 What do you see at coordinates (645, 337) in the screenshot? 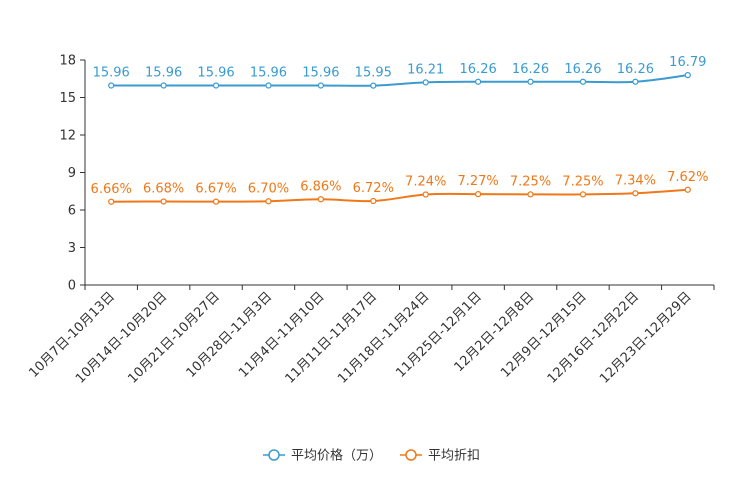
I see `x-tick-label: 12月23日-12月29日` at bounding box center [645, 337].